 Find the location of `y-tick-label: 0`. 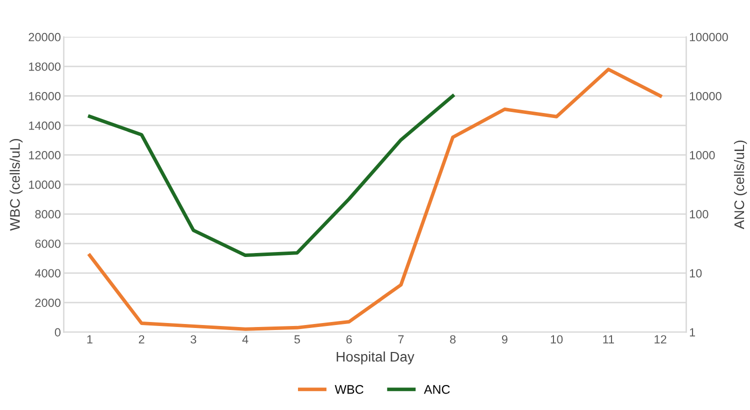

y-tick-label: 0 is located at coordinates (57, 332).